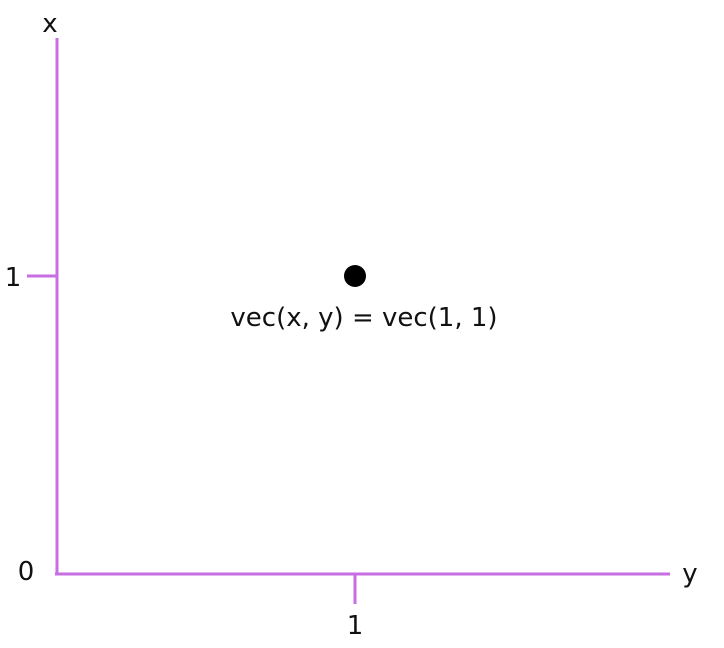  What do you see at coordinates (689, 574) in the screenshot?
I see `horizontal-axis-label: y` at bounding box center [689, 574].